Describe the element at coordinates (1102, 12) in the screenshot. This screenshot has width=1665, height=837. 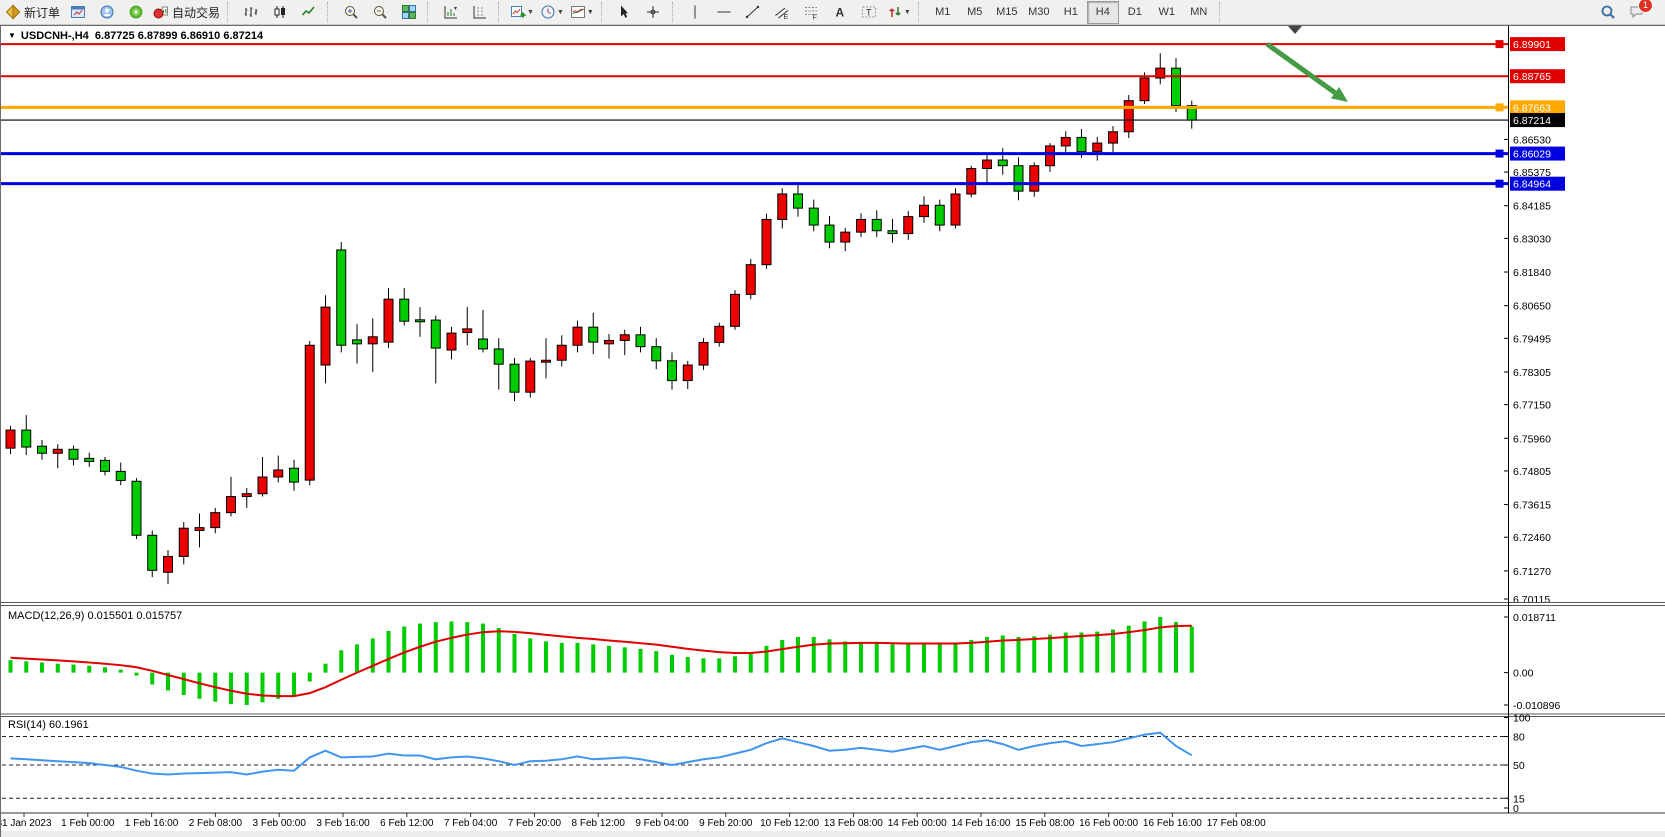
I see `timeframe-button-h4: H4` at that location.